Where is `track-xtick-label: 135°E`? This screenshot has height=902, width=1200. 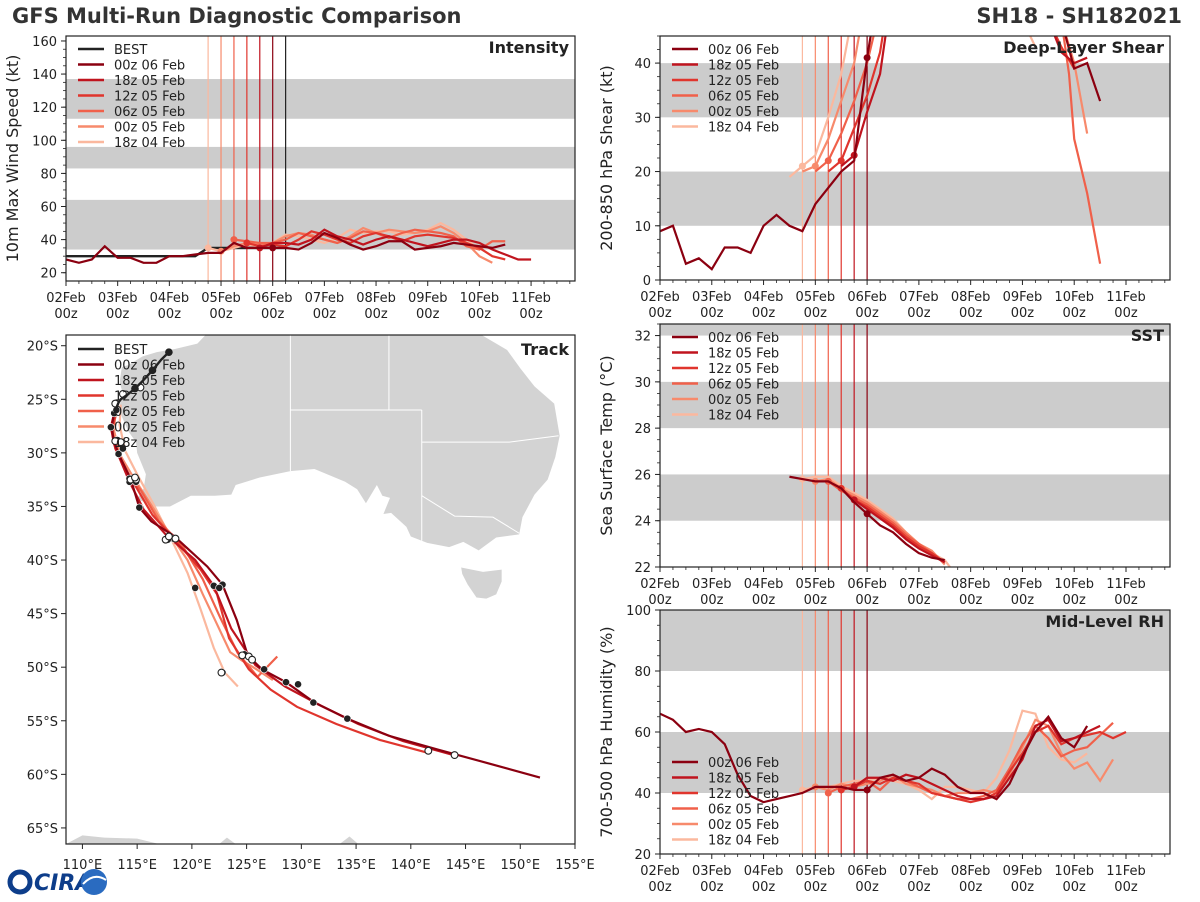 track-xtick-label: 135°E is located at coordinates (356, 865).